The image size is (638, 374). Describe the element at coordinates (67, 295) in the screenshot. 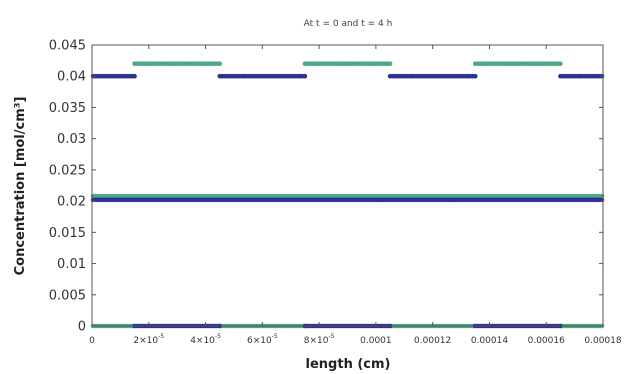

I see `y-tick-label: 0.005` at that location.